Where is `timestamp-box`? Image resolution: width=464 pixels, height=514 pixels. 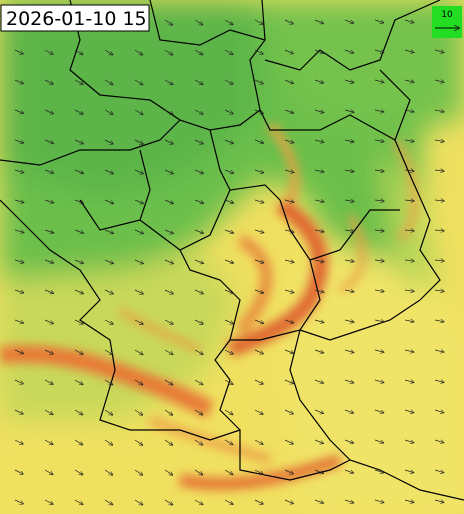
timestamp-box is located at coordinates (75, 18).